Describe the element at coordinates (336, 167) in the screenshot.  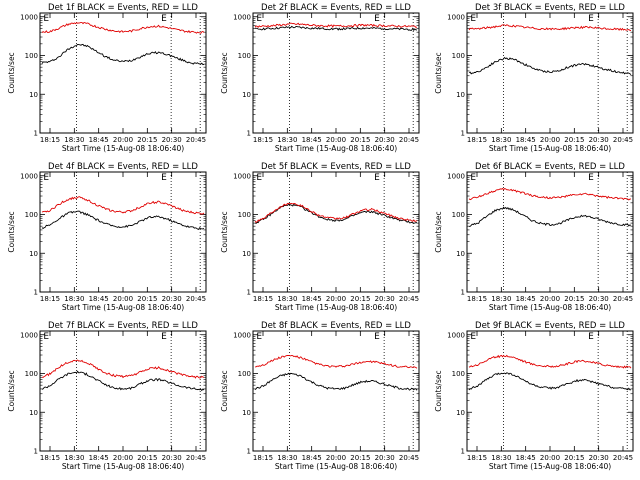
I see `panel-title: Det 5f BLACK = Events, RED = LLD` at that location.